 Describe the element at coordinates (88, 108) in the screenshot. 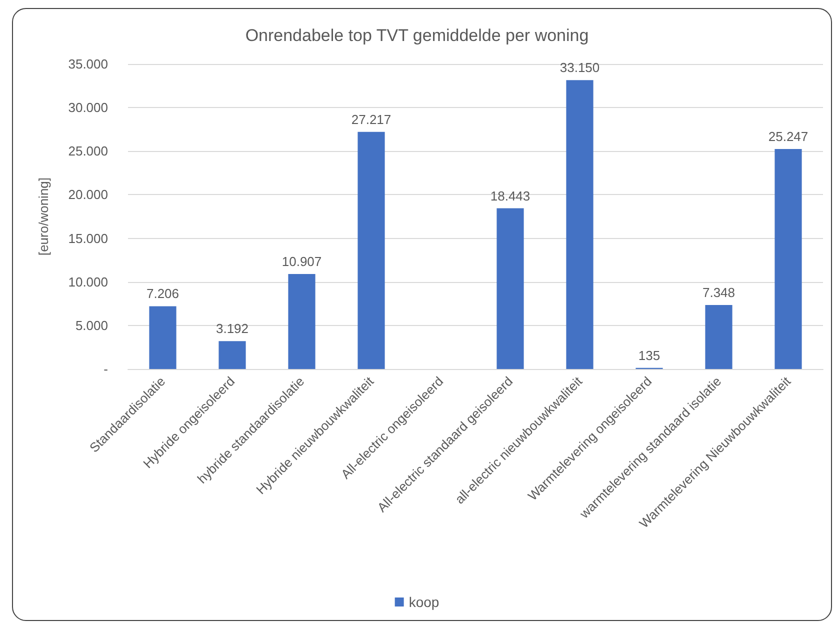

I see `y-tick-label: 30.000` at that location.